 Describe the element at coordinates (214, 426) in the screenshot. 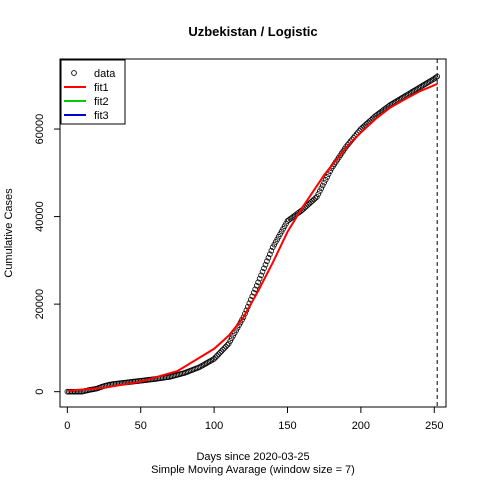

I see `x-tick-label: 100` at that location.